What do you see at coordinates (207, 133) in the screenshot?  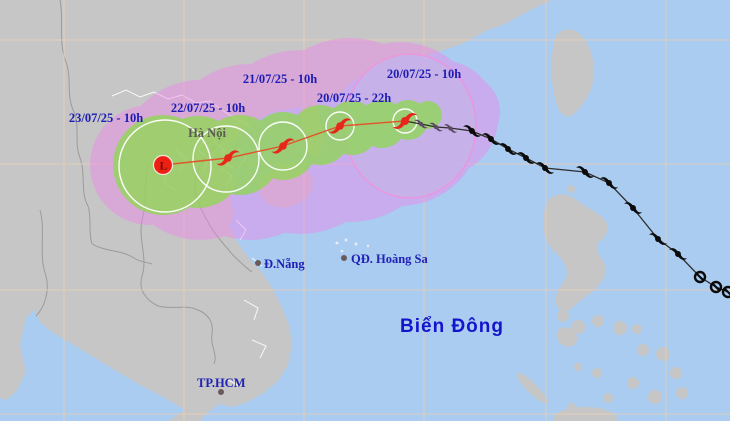 I see `label-hanoi: Hà Nội` at bounding box center [207, 133].